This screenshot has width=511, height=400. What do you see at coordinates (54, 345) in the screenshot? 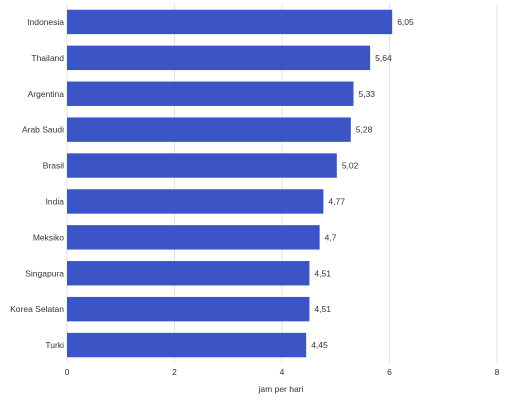
I see `category-label: Turki` at bounding box center [54, 345].